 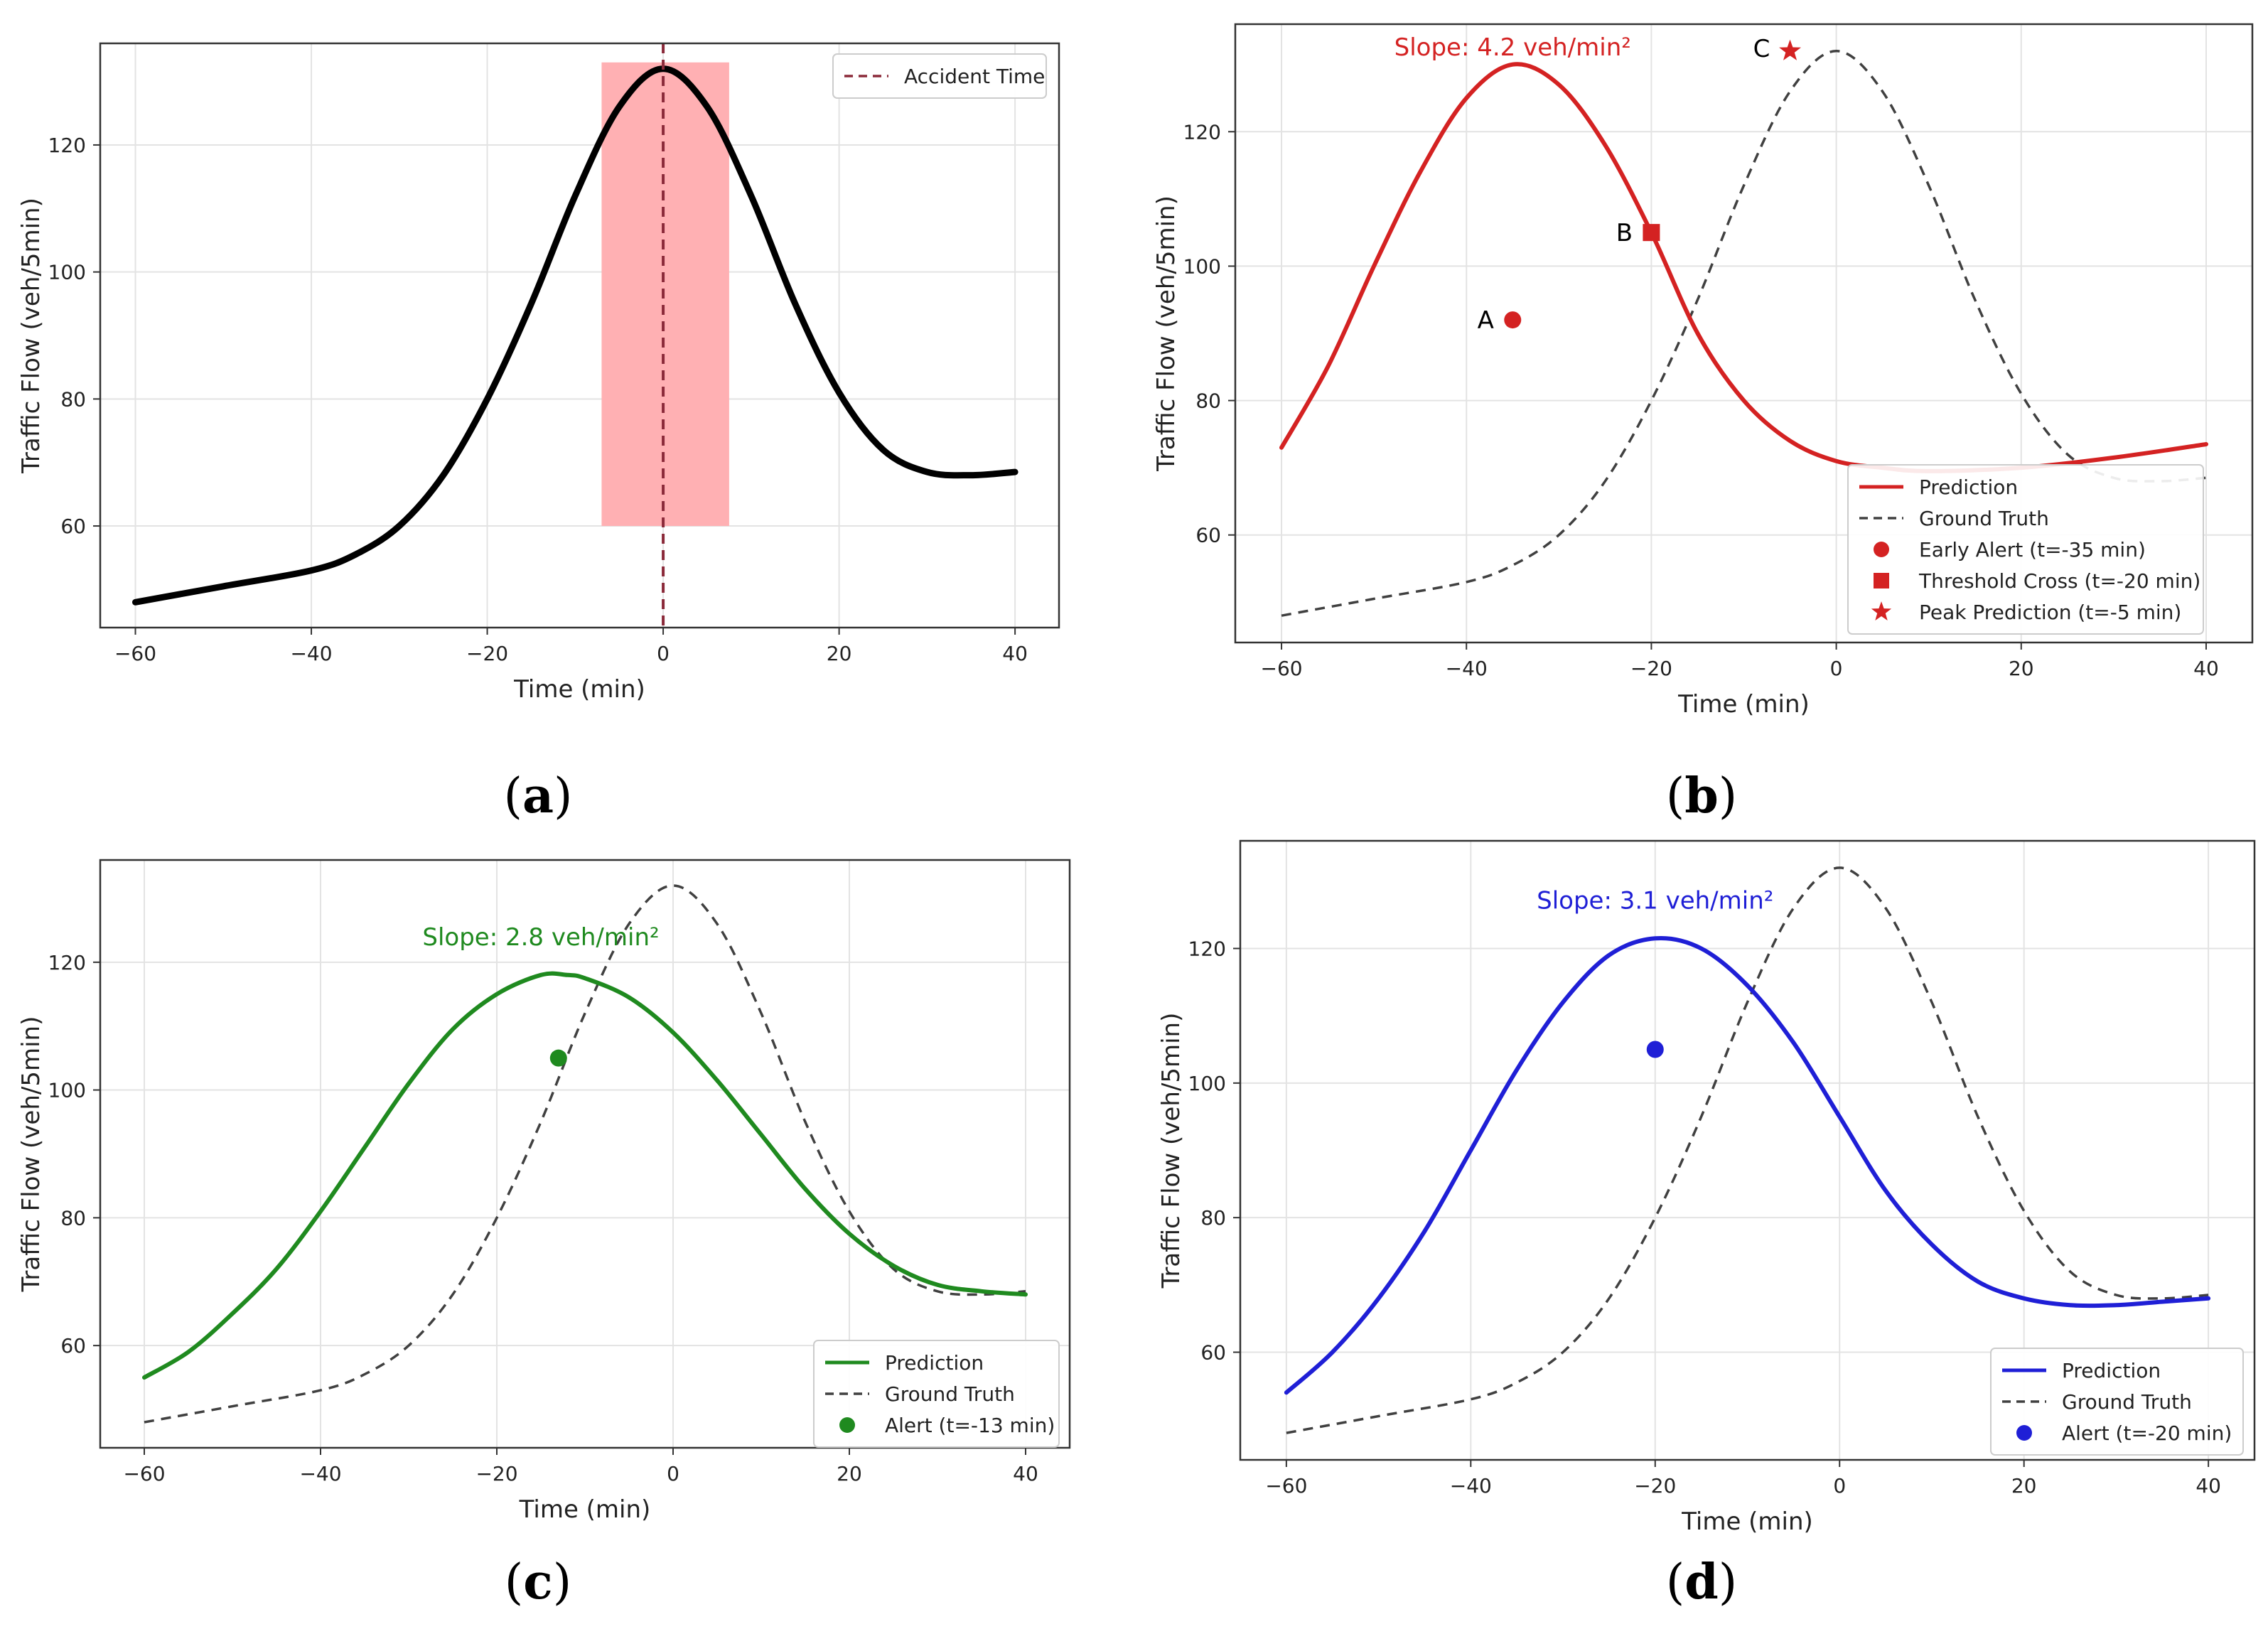 I want to click on panel-label-d: (d), so click(x=1701, y=1583).